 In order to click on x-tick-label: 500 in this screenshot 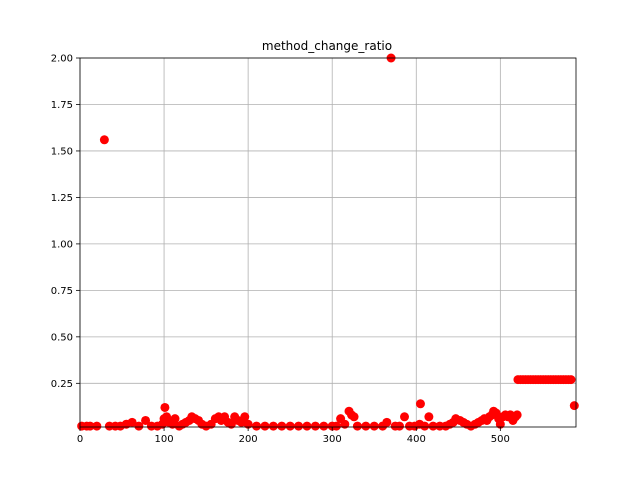, I will do `click(500, 439)`.